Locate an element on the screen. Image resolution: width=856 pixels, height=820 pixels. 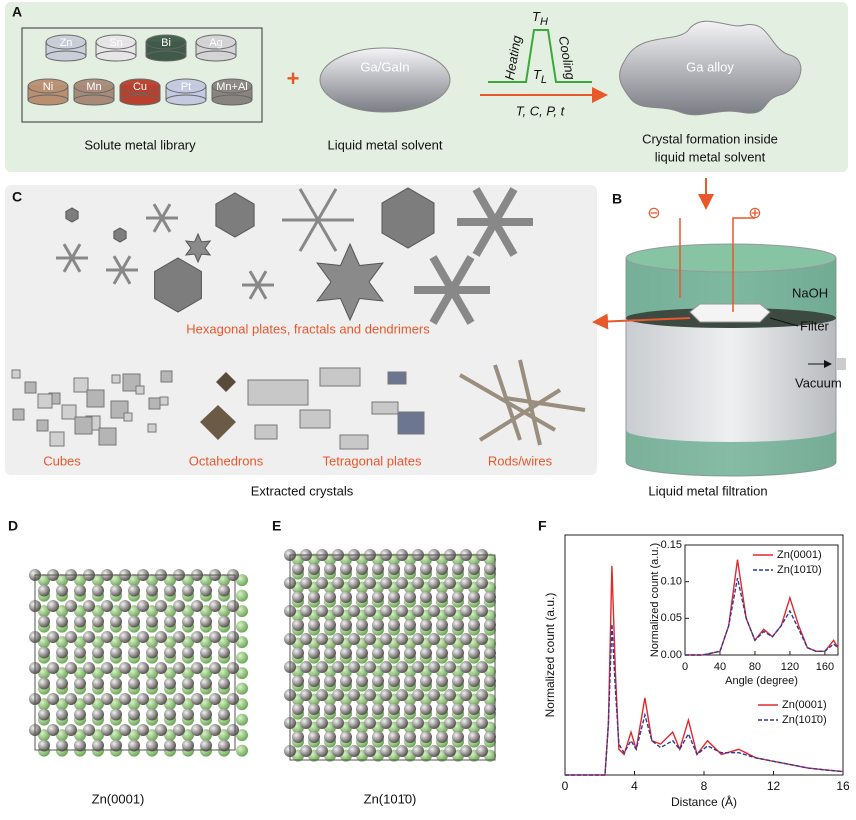
caption: liquid metal solvent is located at coordinates (710, 156).